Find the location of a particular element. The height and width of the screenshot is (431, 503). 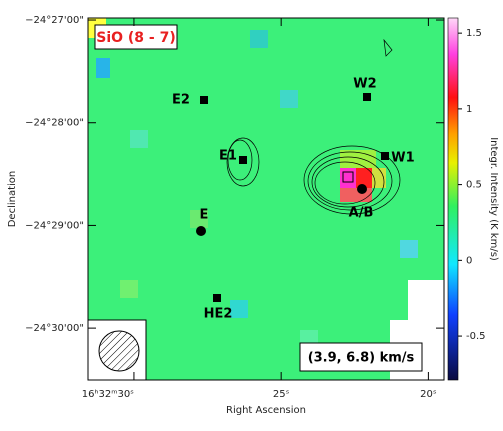

colorbar-tick-label: 1.5 is located at coordinates (474, 33).